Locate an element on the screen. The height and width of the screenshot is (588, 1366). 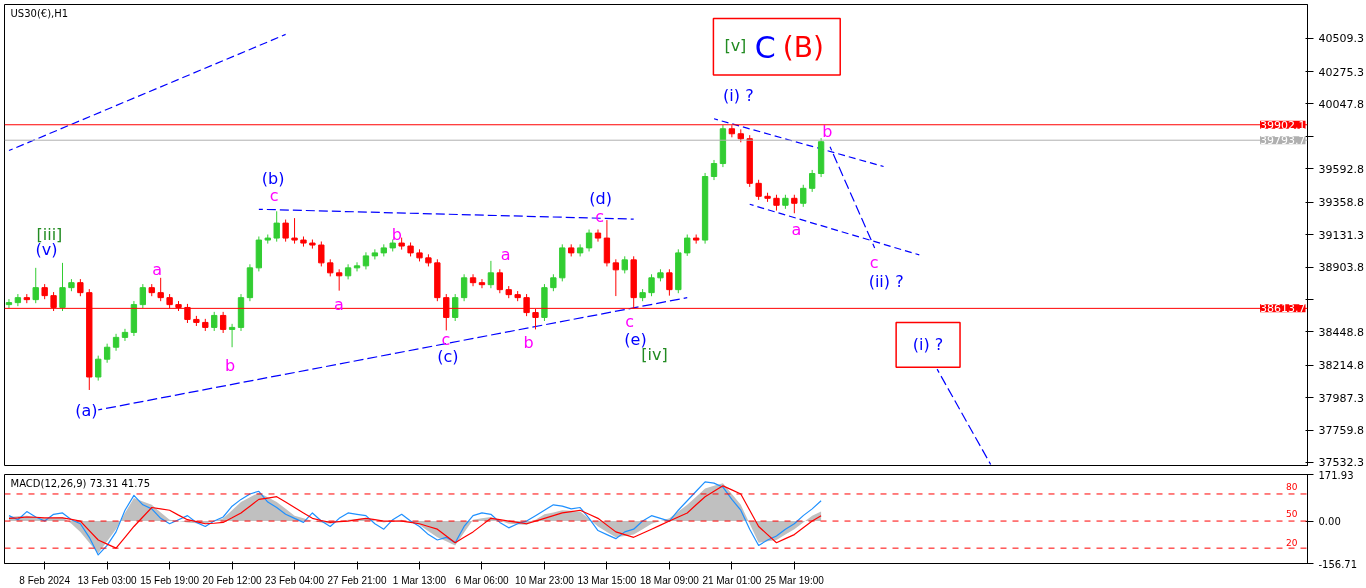
chart-title: US30(€),H1 is located at coordinates (39, 13).